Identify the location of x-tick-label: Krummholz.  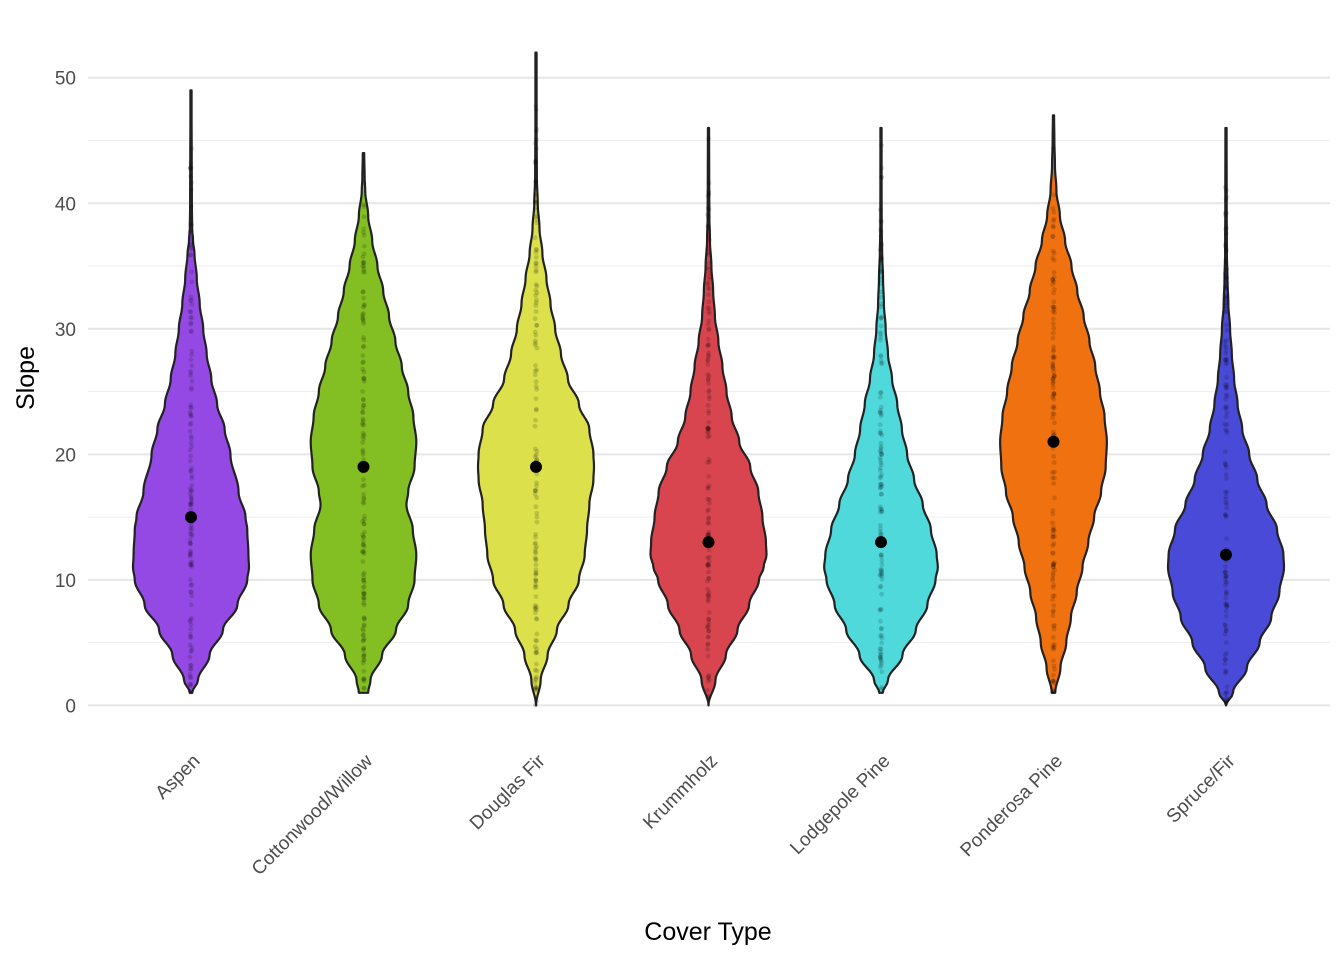
(680, 792).